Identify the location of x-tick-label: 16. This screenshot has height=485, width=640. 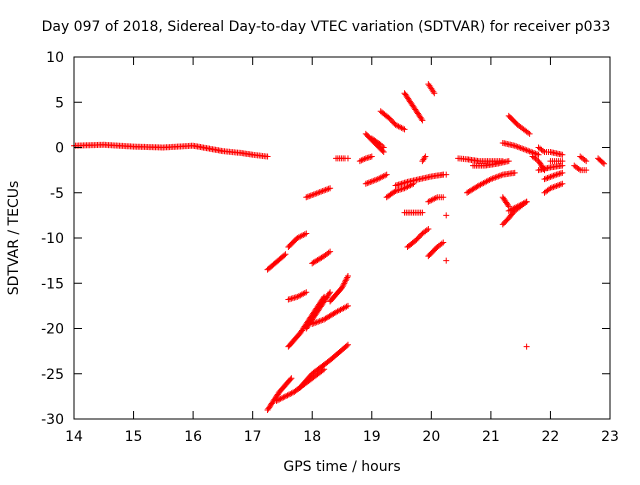
(193, 437).